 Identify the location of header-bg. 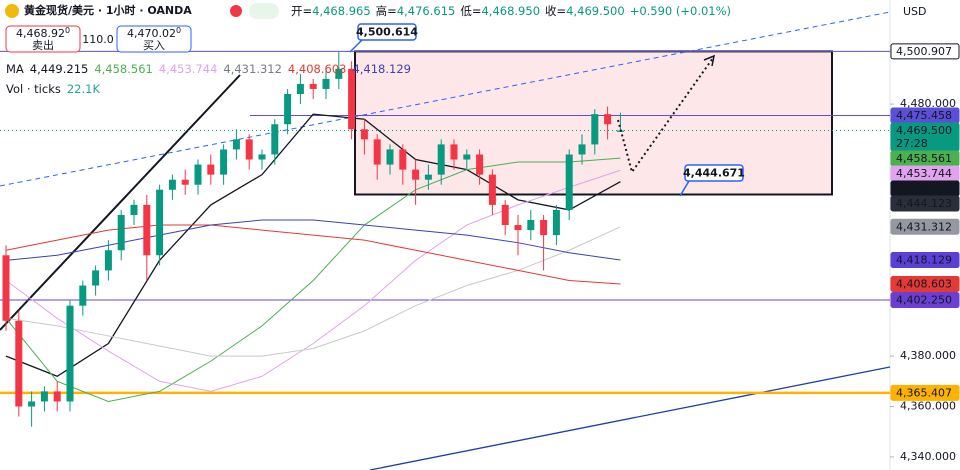
(360, 11).